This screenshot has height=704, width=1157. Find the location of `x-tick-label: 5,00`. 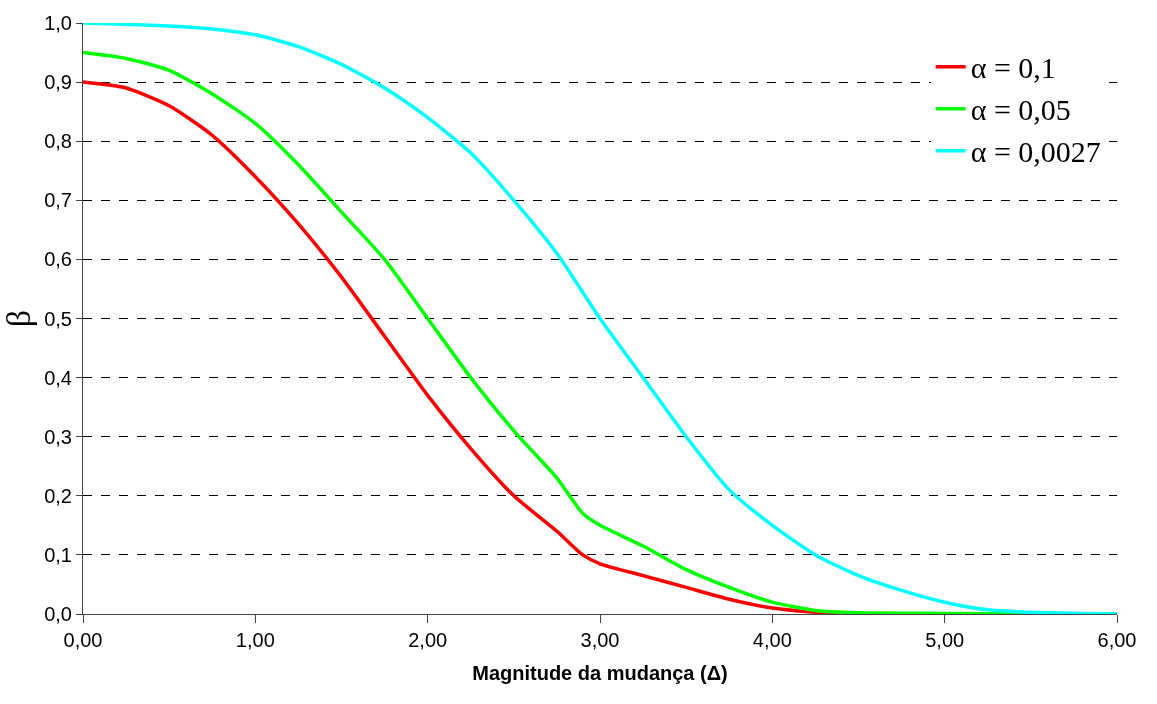

x-tick-label: 5,00 is located at coordinates (945, 640).